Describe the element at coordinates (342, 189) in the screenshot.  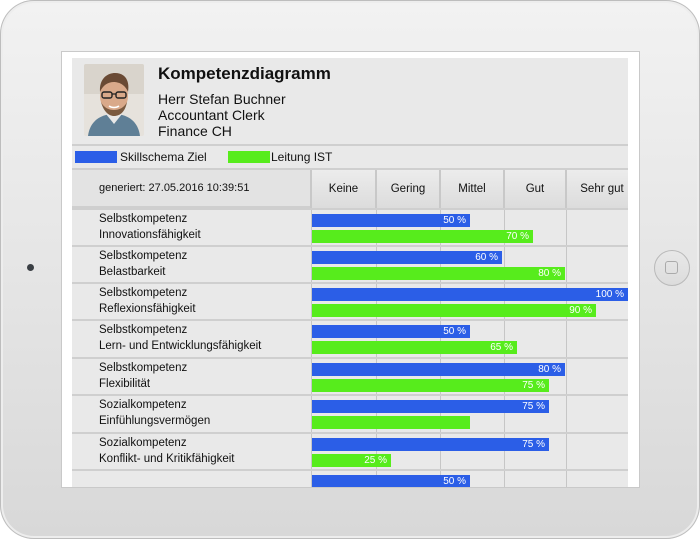
I see `level-header-keine: Keine` at that location.